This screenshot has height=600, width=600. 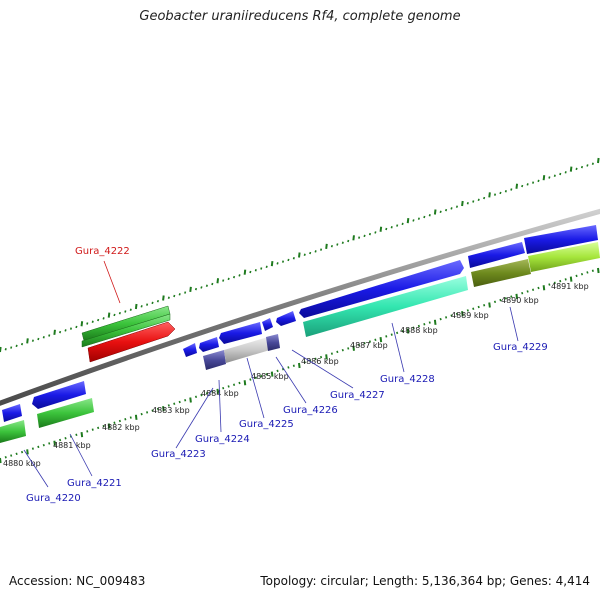 What do you see at coordinates (320, 361) in the screenshot?
I see `kbp-label: 4886 kbp` at bounding box center [320, 361].